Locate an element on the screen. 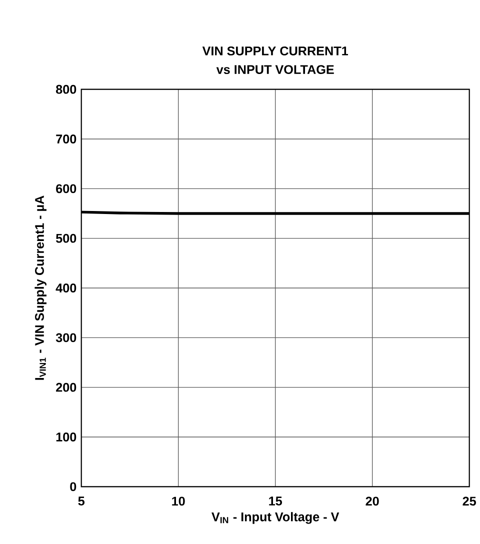 This screenshot has width=480, height=544. y-tick-label: 800 is located at coordinates (66, 89).